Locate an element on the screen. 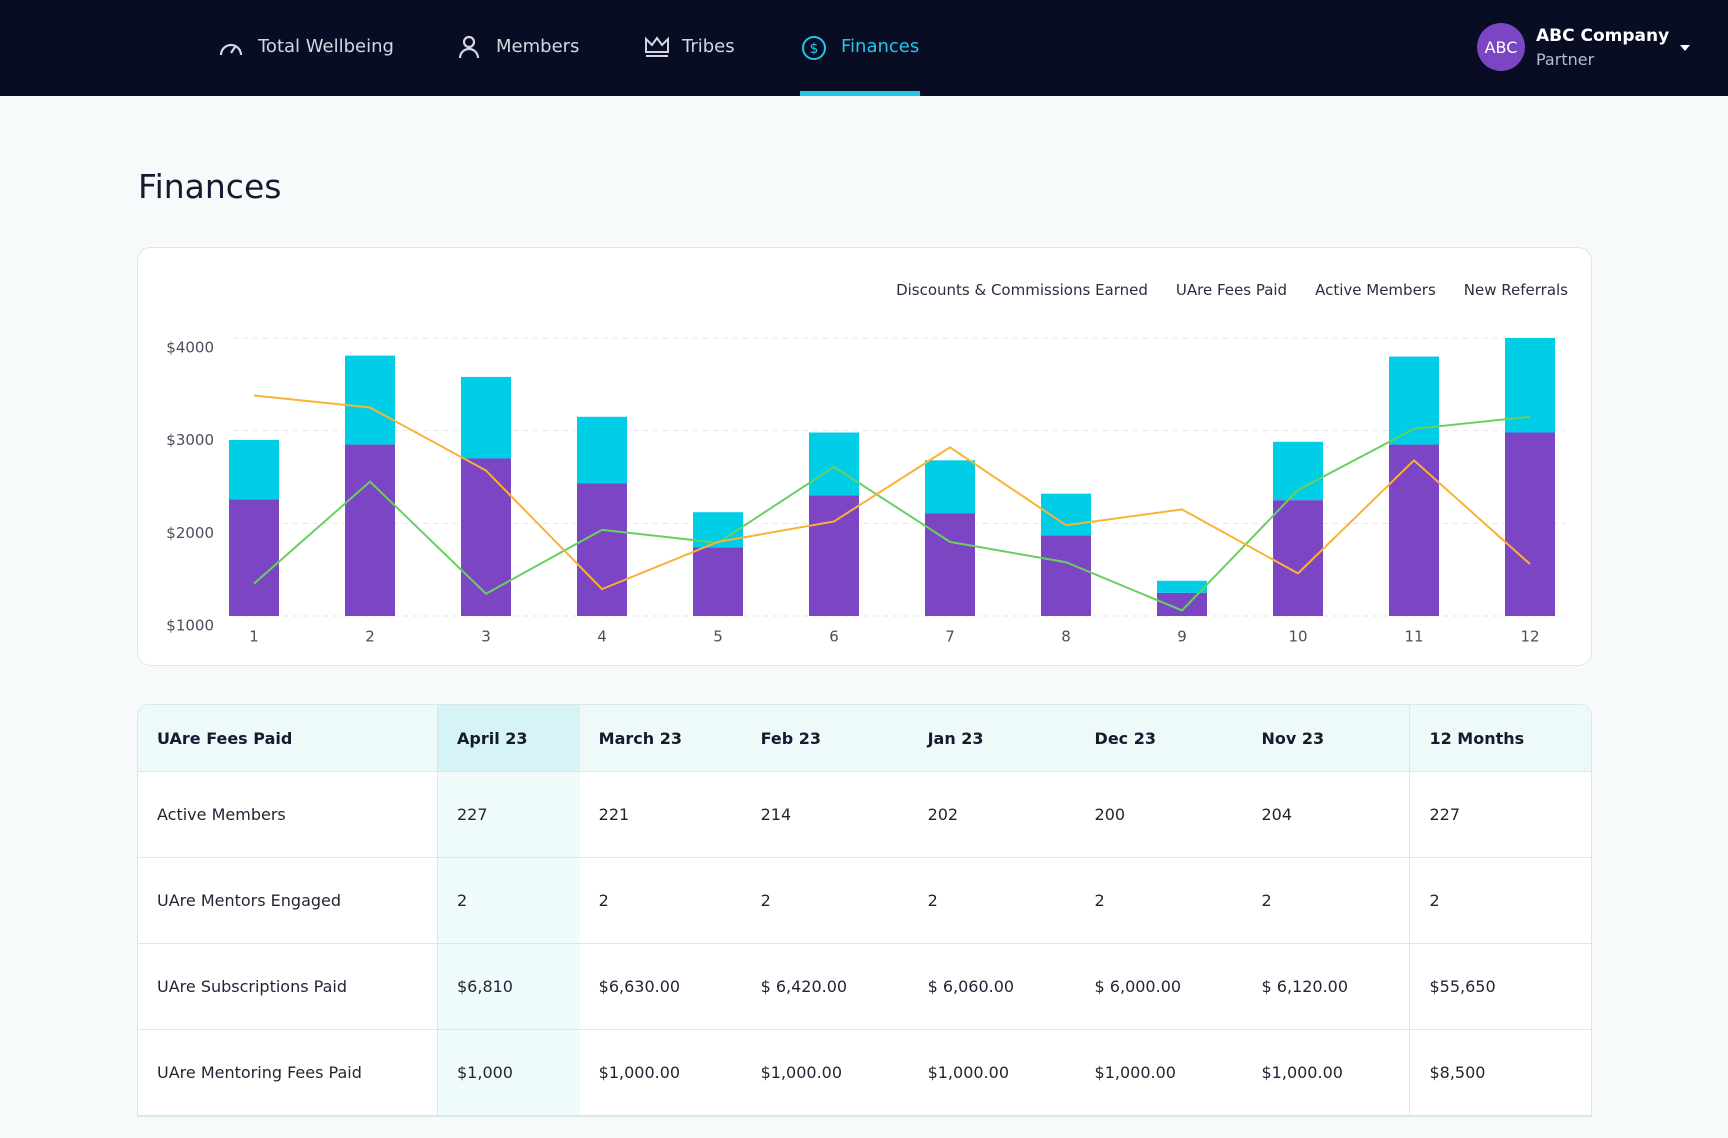 This screenshot has width=1728, height=1138. table-cell: $ 6,420.00 is located at coordinates (825, 987).